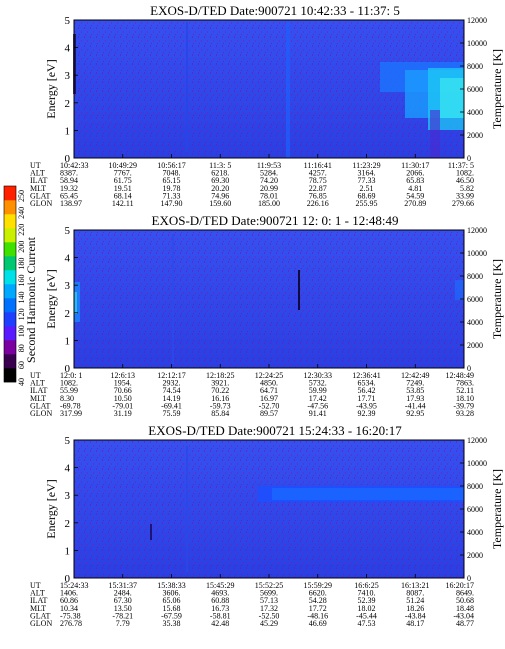  What do you see at coordinates (69, 180) in the screenshot?
I see `ephemeris-value: 58.94` at bounding box center [69, 180].